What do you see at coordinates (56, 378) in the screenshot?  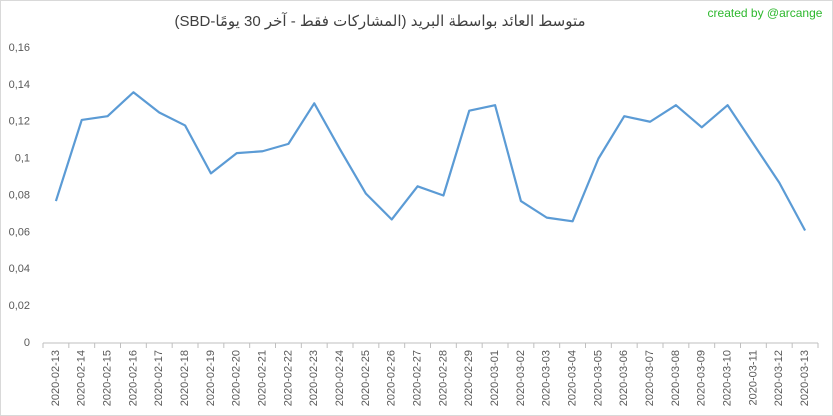 I see `x-tick-label: 2020-02-13` at bounding box center [56, 378].